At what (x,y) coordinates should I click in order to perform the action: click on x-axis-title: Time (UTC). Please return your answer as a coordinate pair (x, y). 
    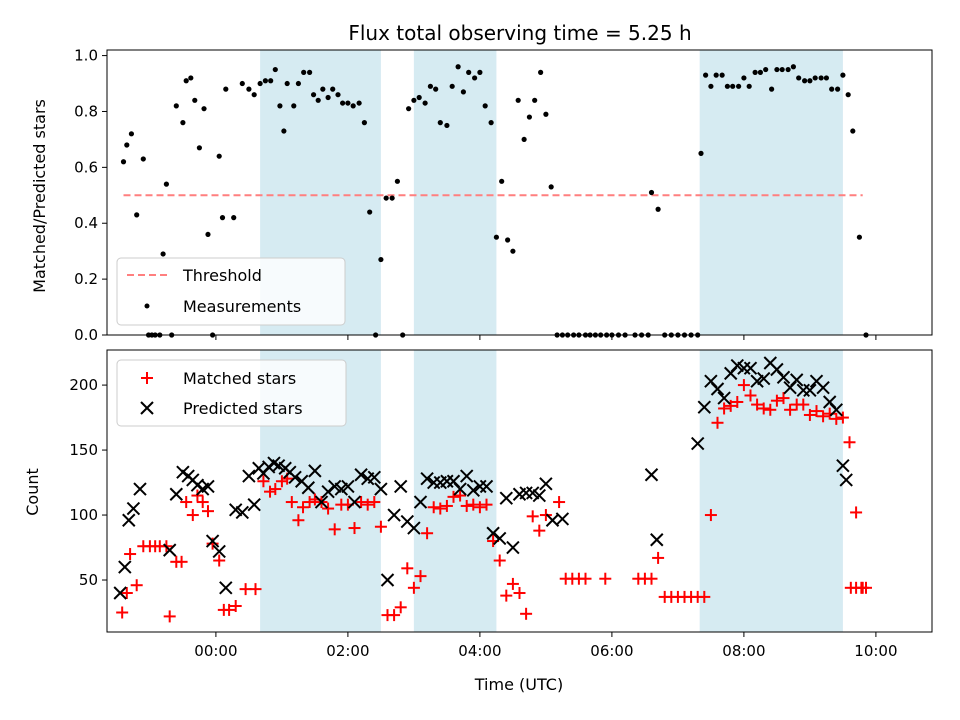
    Looking at the image, I should click on (518, 684).